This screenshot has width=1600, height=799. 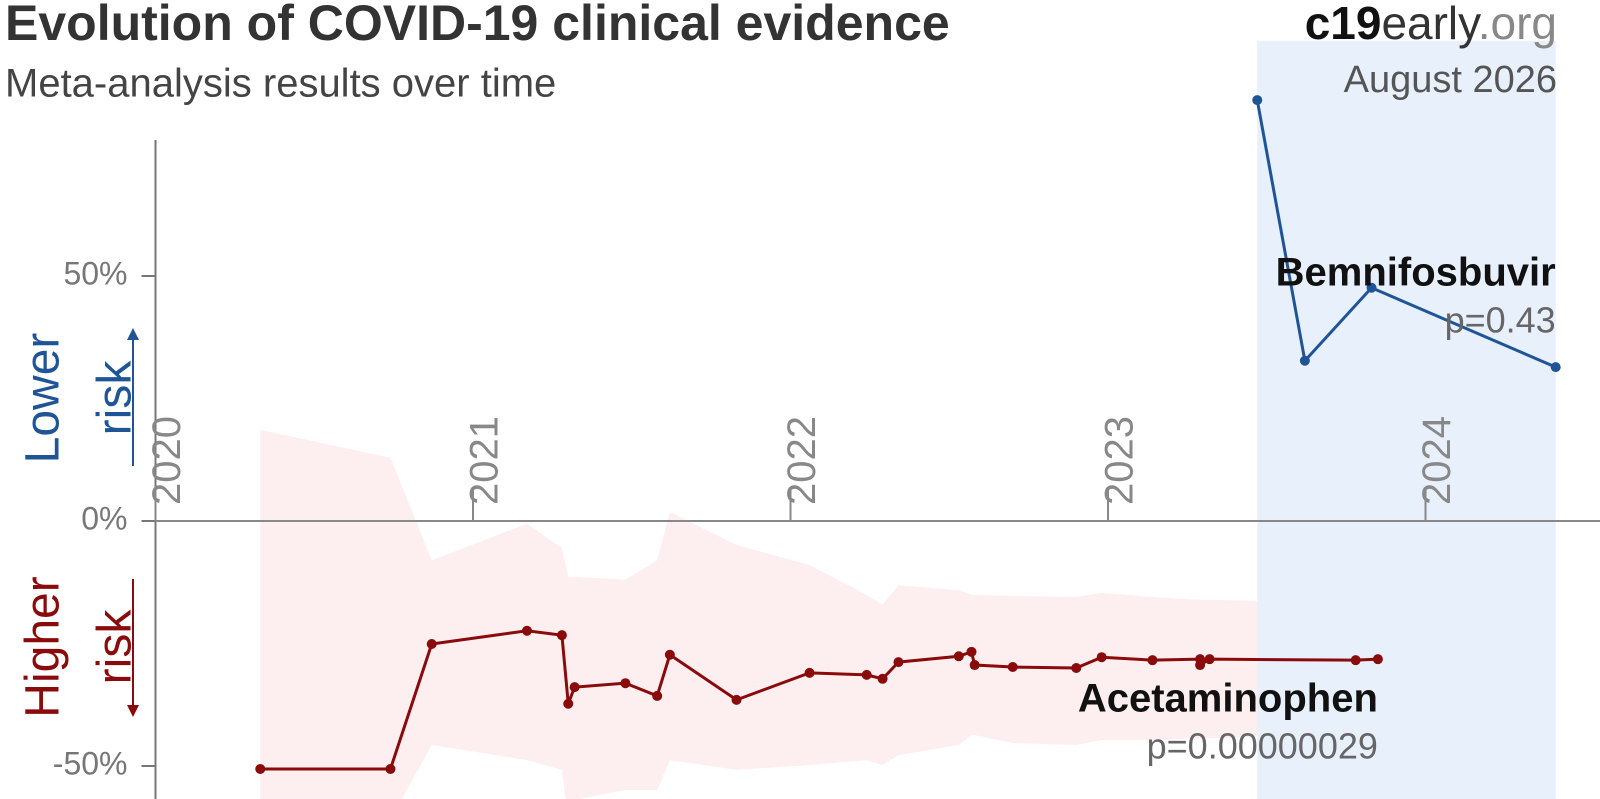 What do you see at coordinates (1517, 24) in the screenshot?
I see `brand-end: .org` at bounding box center [1517, 24].